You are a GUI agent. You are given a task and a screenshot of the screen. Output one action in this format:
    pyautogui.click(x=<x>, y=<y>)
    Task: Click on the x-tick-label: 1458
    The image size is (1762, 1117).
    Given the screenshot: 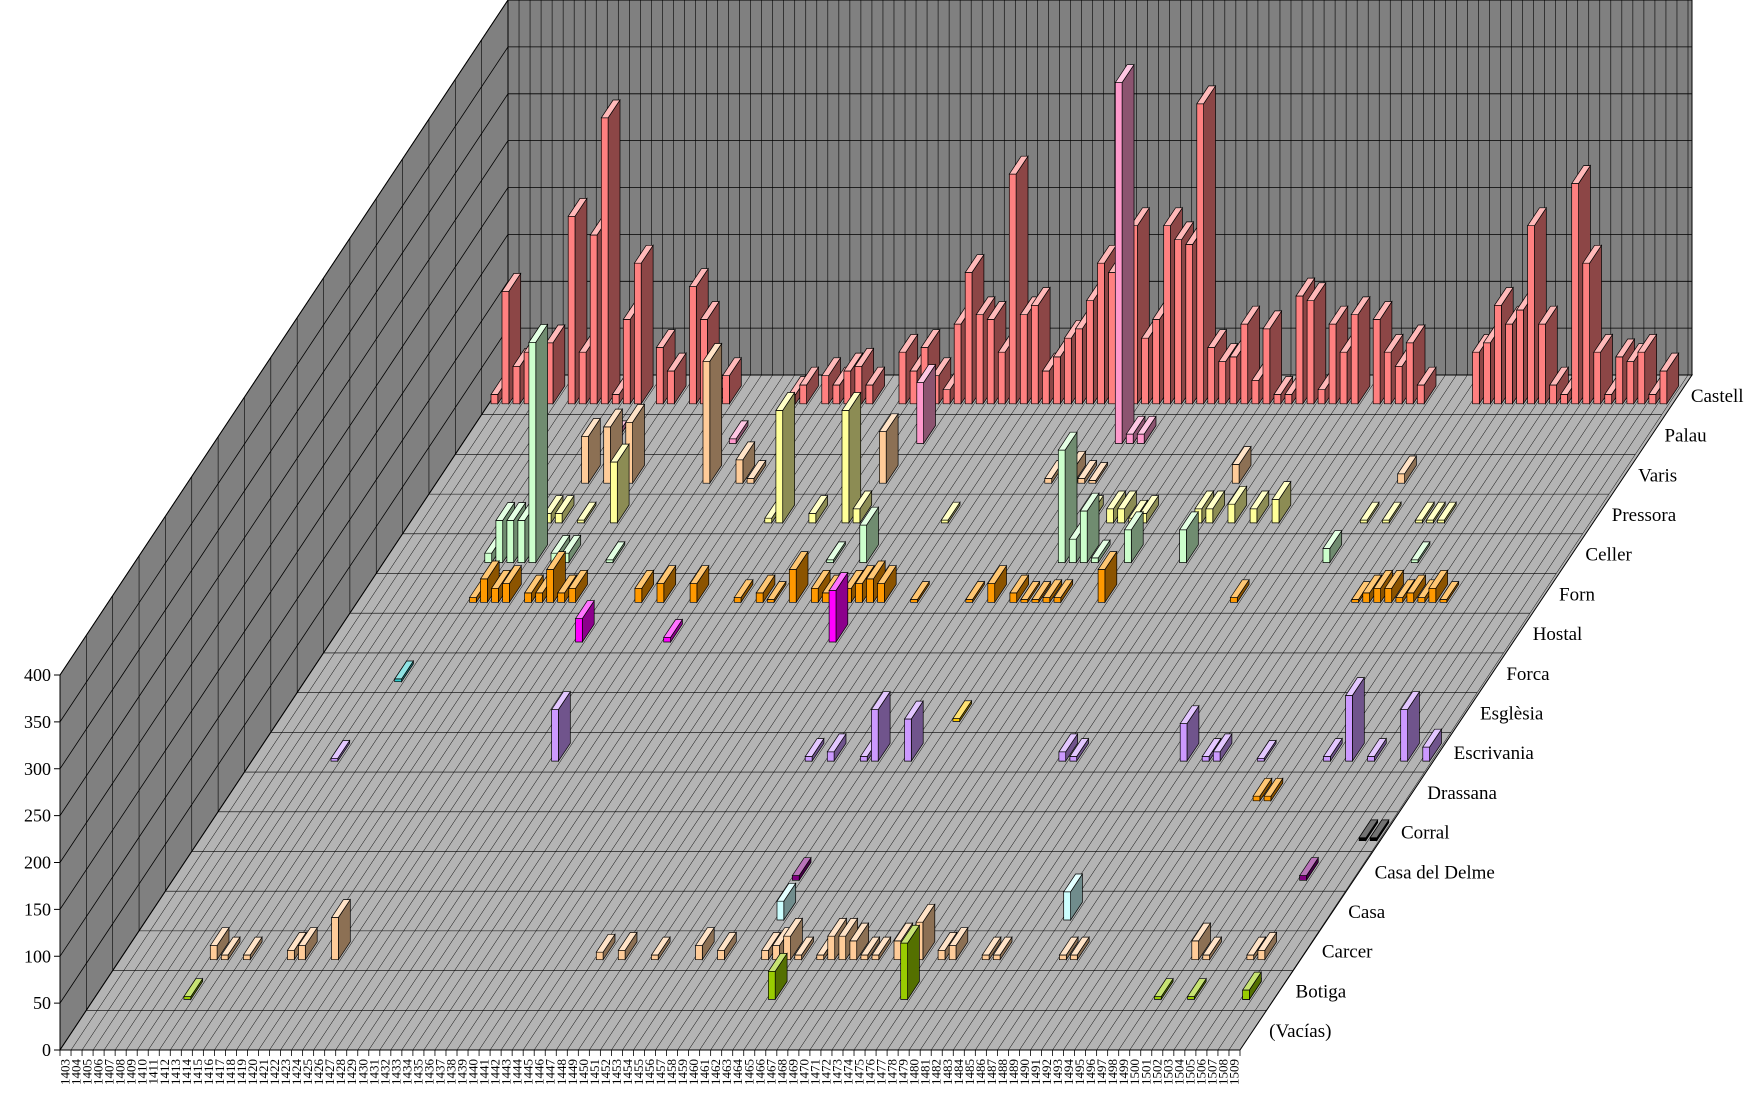 What is the action you would take?
    pyautogui.click(x=671, y=1072)
    